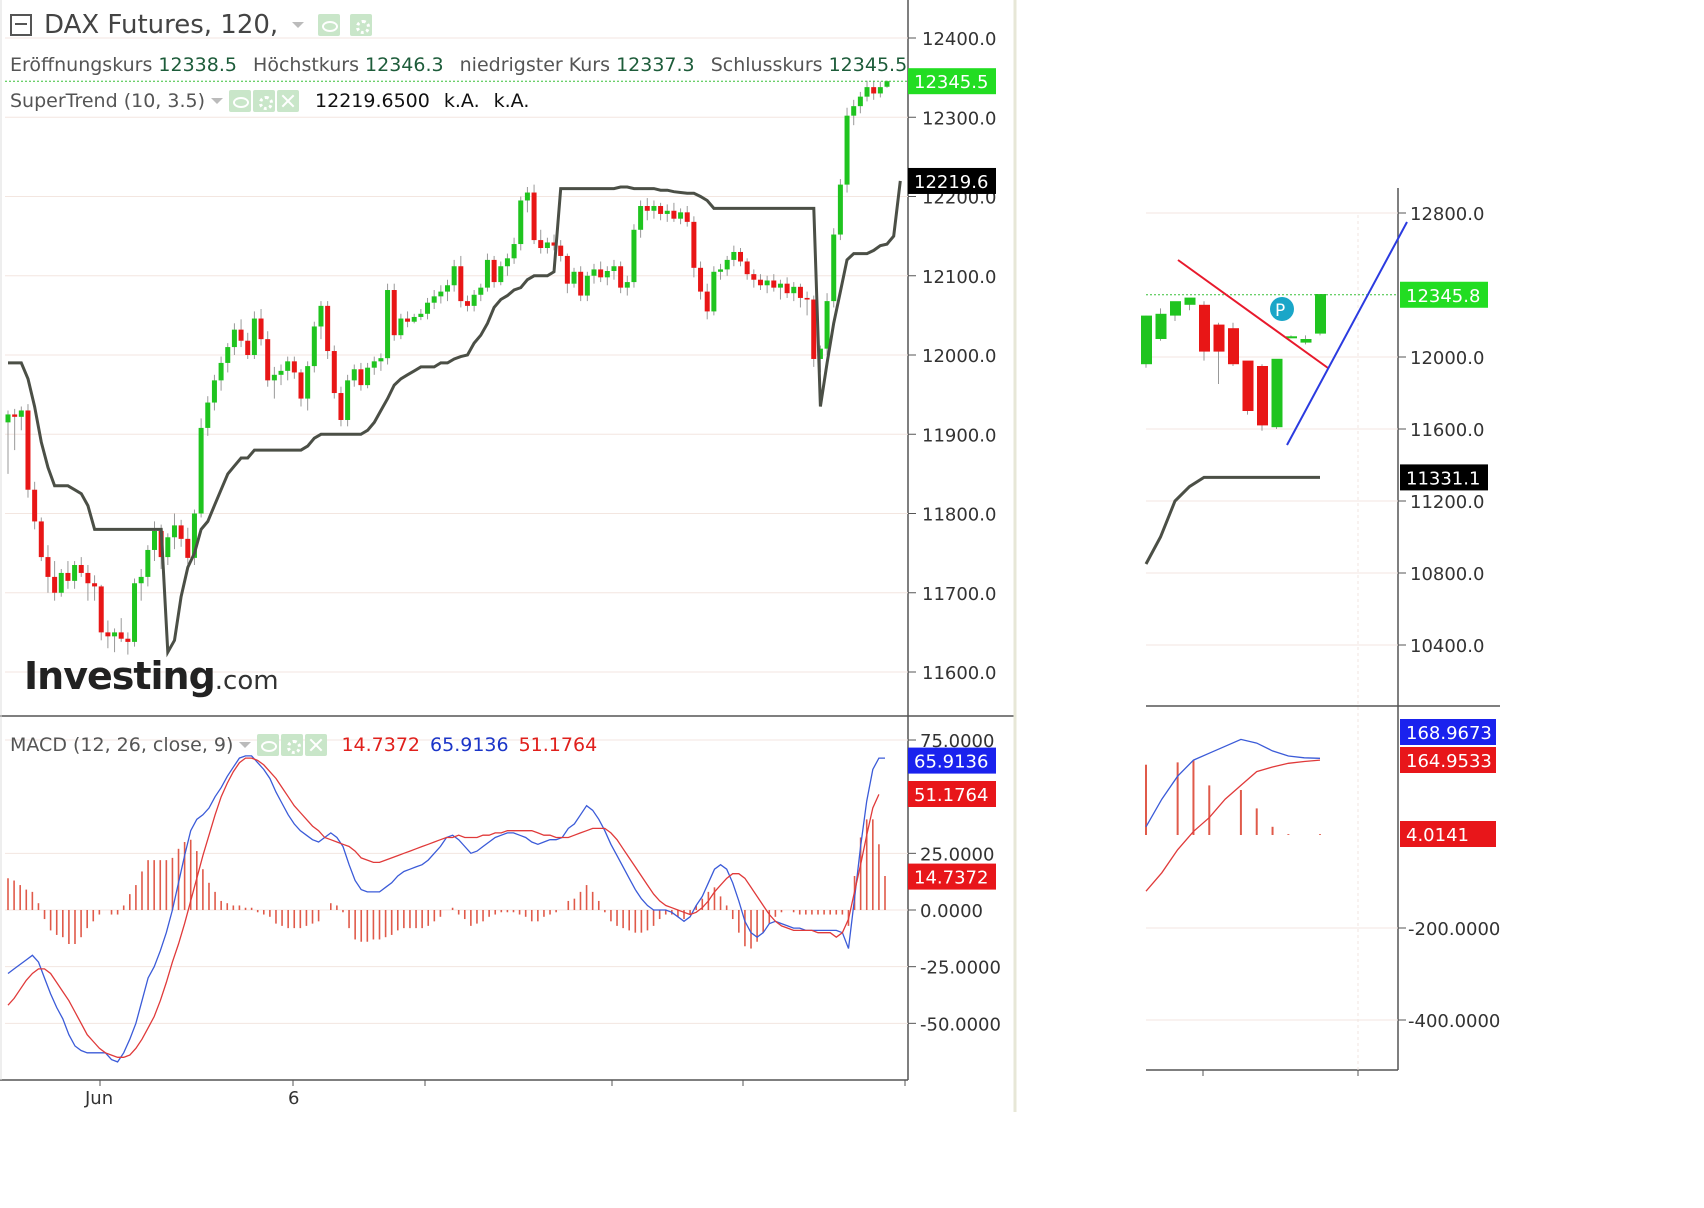 The height and width of the screenshot is (1208, 1704). I want to click on proj-macd-tag-1-bg, so click(1448, 760).